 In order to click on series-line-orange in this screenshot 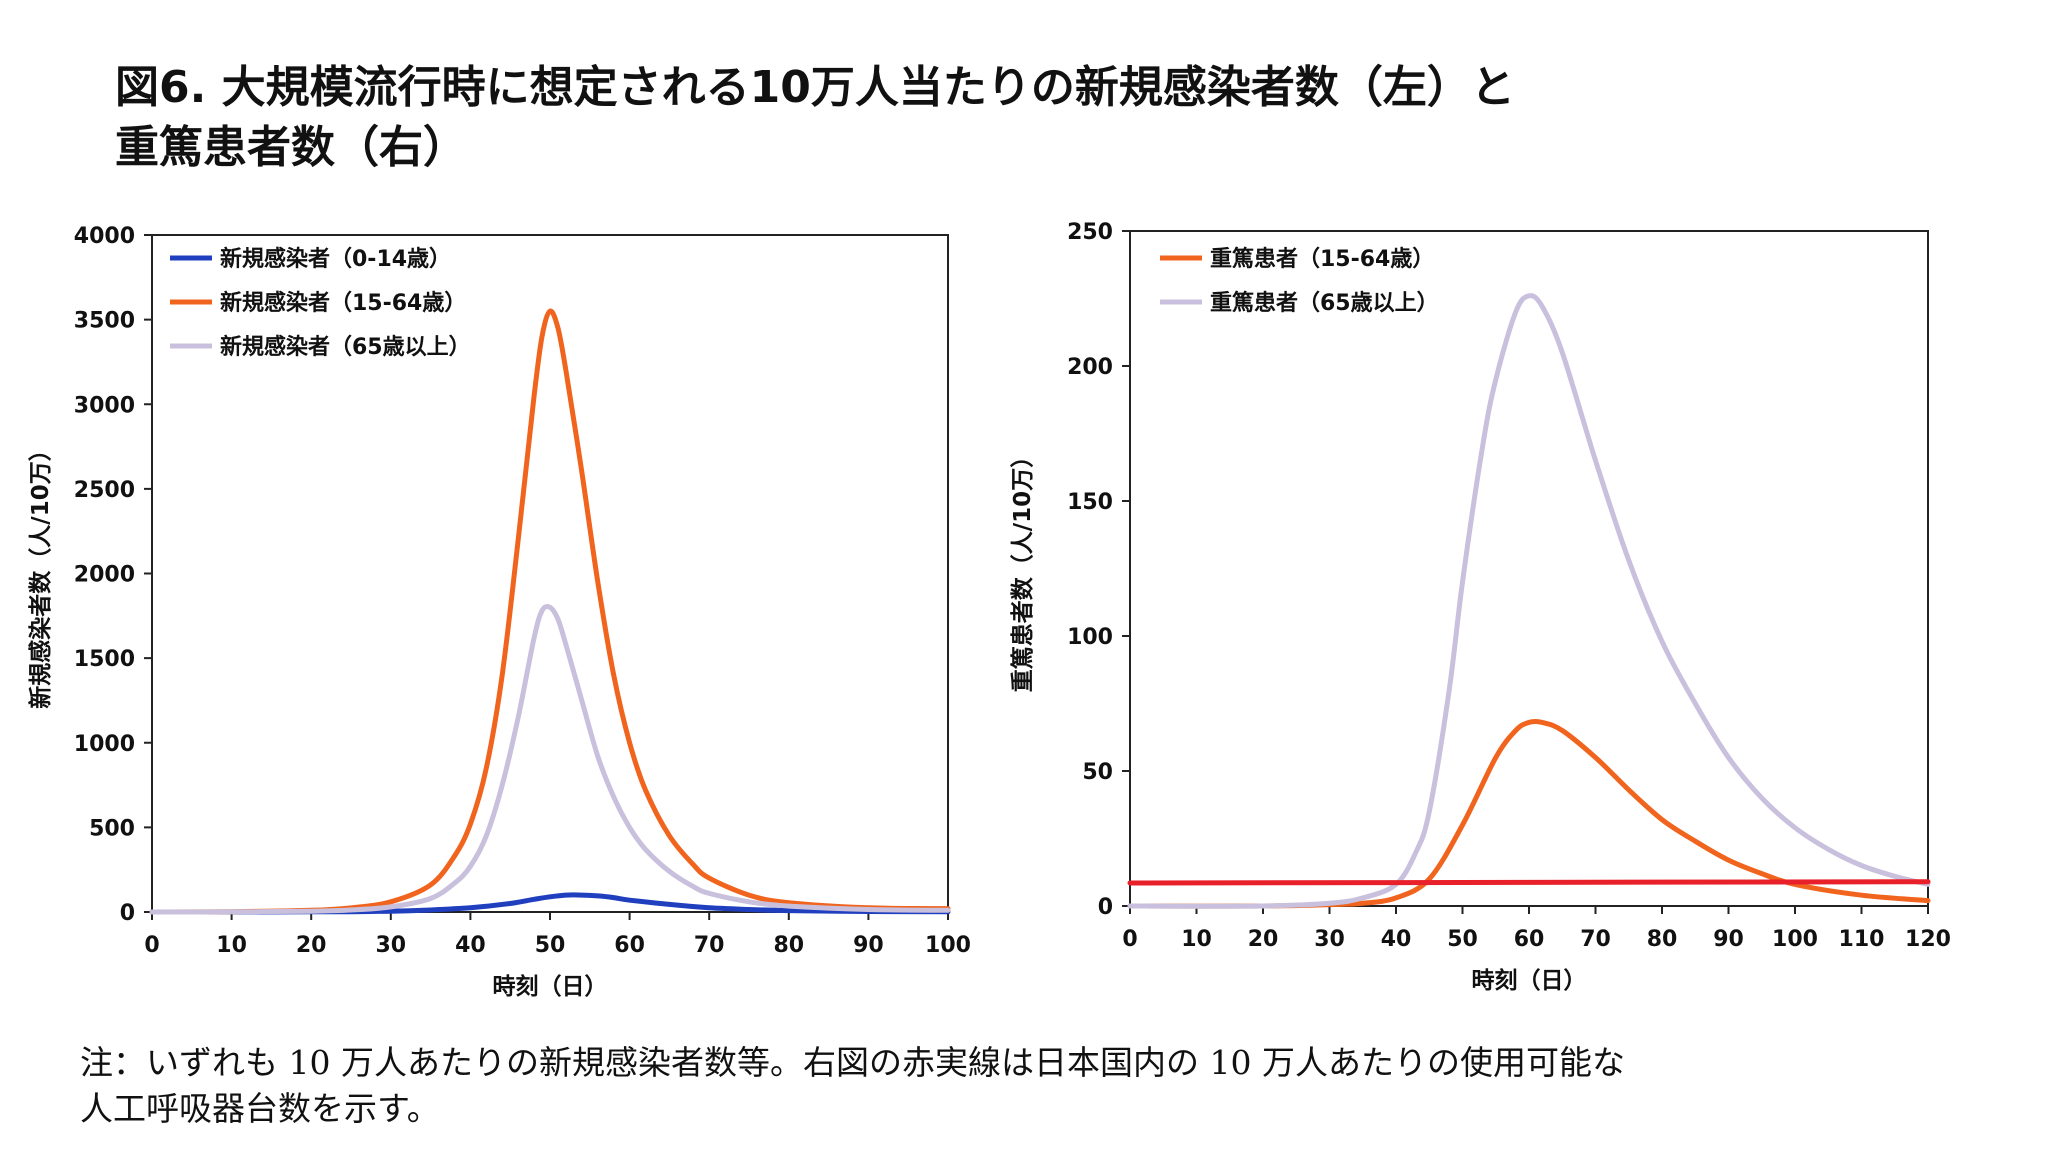, I will do `click(1529, 813)`.